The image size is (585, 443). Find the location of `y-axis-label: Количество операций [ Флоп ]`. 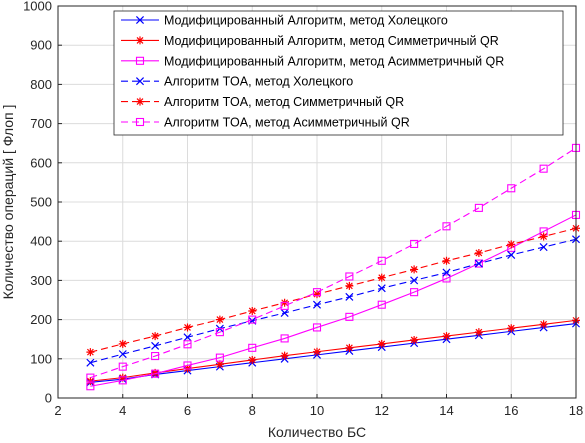

y-axis-label: Количество операций [ Флоп ] is located at coordinates (8, 202).